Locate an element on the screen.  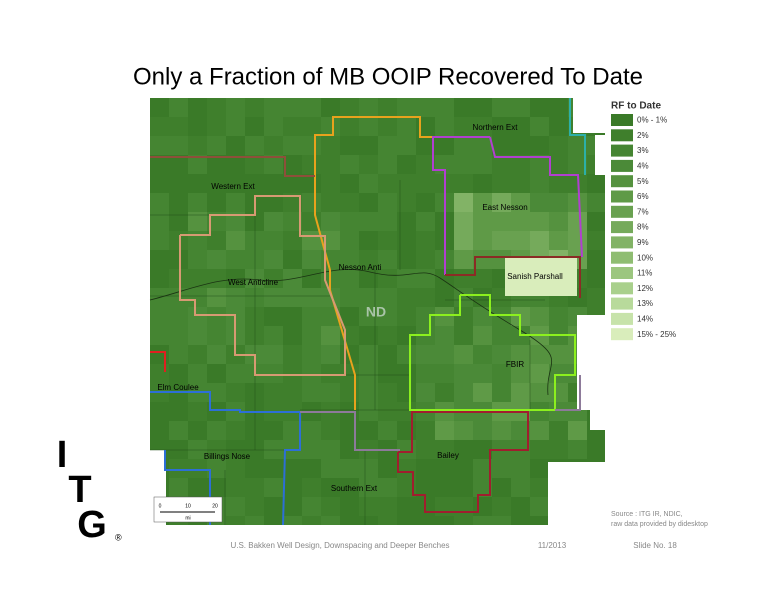
region-label: Western Ext is located at coordinates (233, 186).